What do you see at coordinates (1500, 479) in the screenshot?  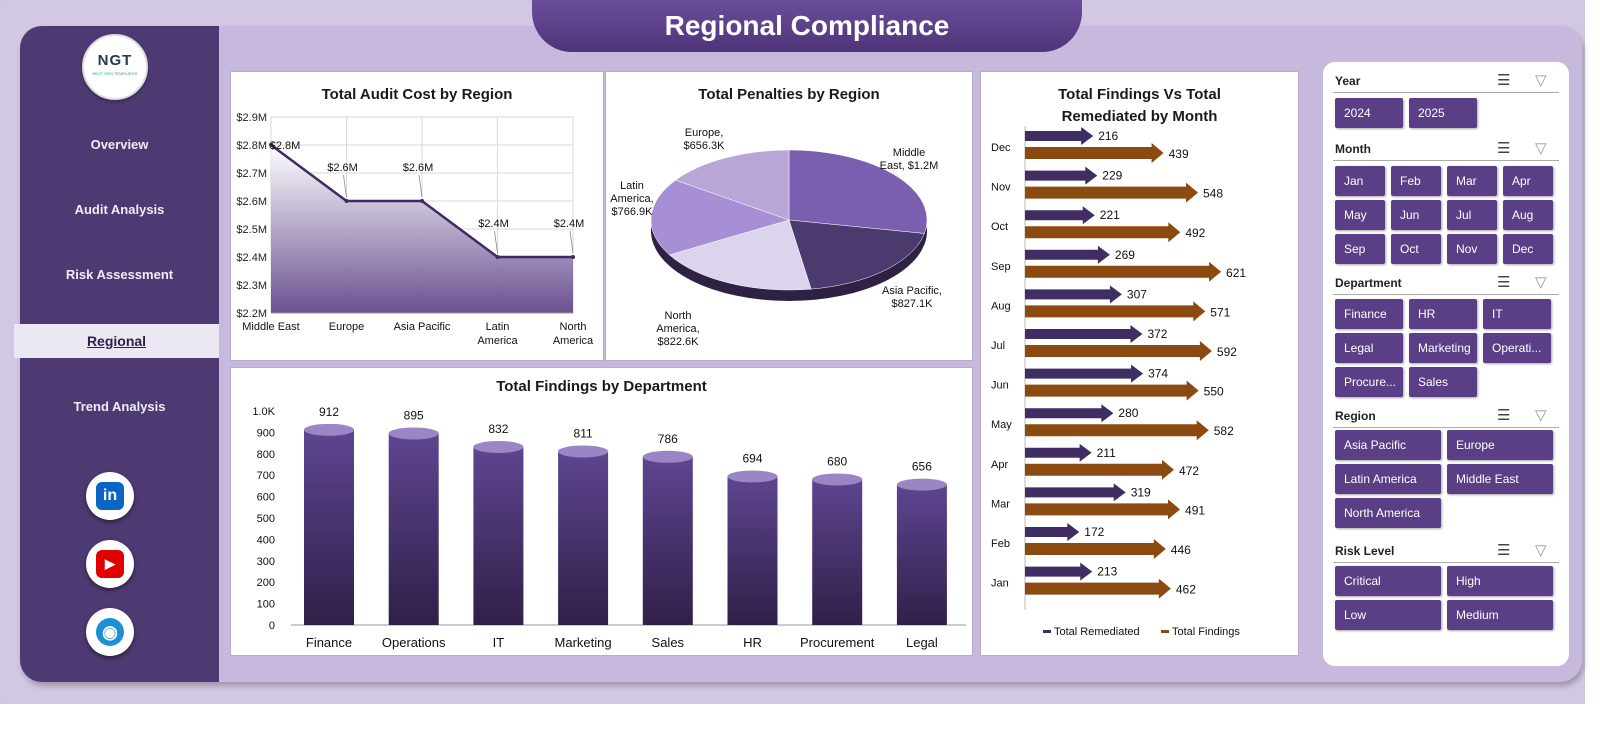 I see `region-filter-button: Middle East` at bounding box center [1500, 479].